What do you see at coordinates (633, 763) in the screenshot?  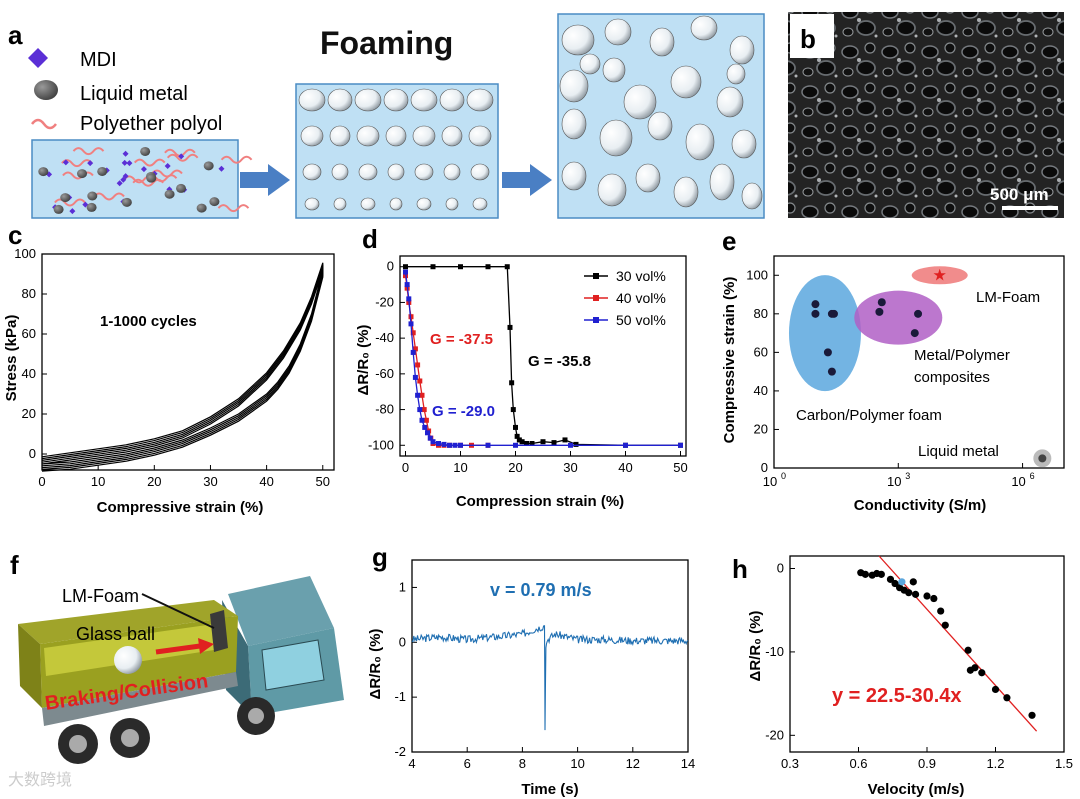 I see `x-tick-label: 12` at bounding box center [633, 763].